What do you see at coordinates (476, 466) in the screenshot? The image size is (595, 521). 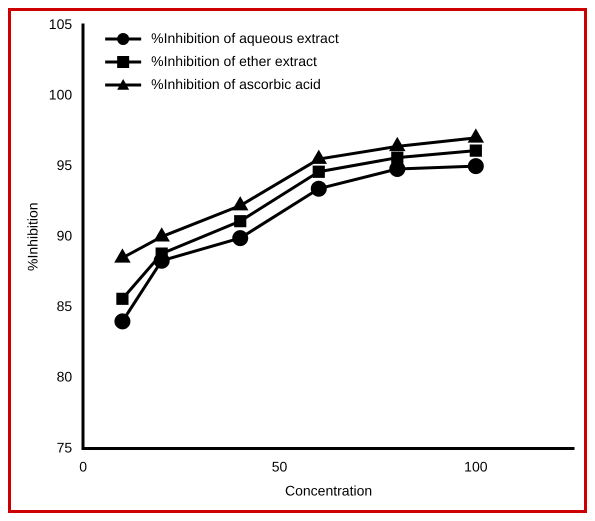 I see `x-tick-label: 100` at bounding box center [476, 466].